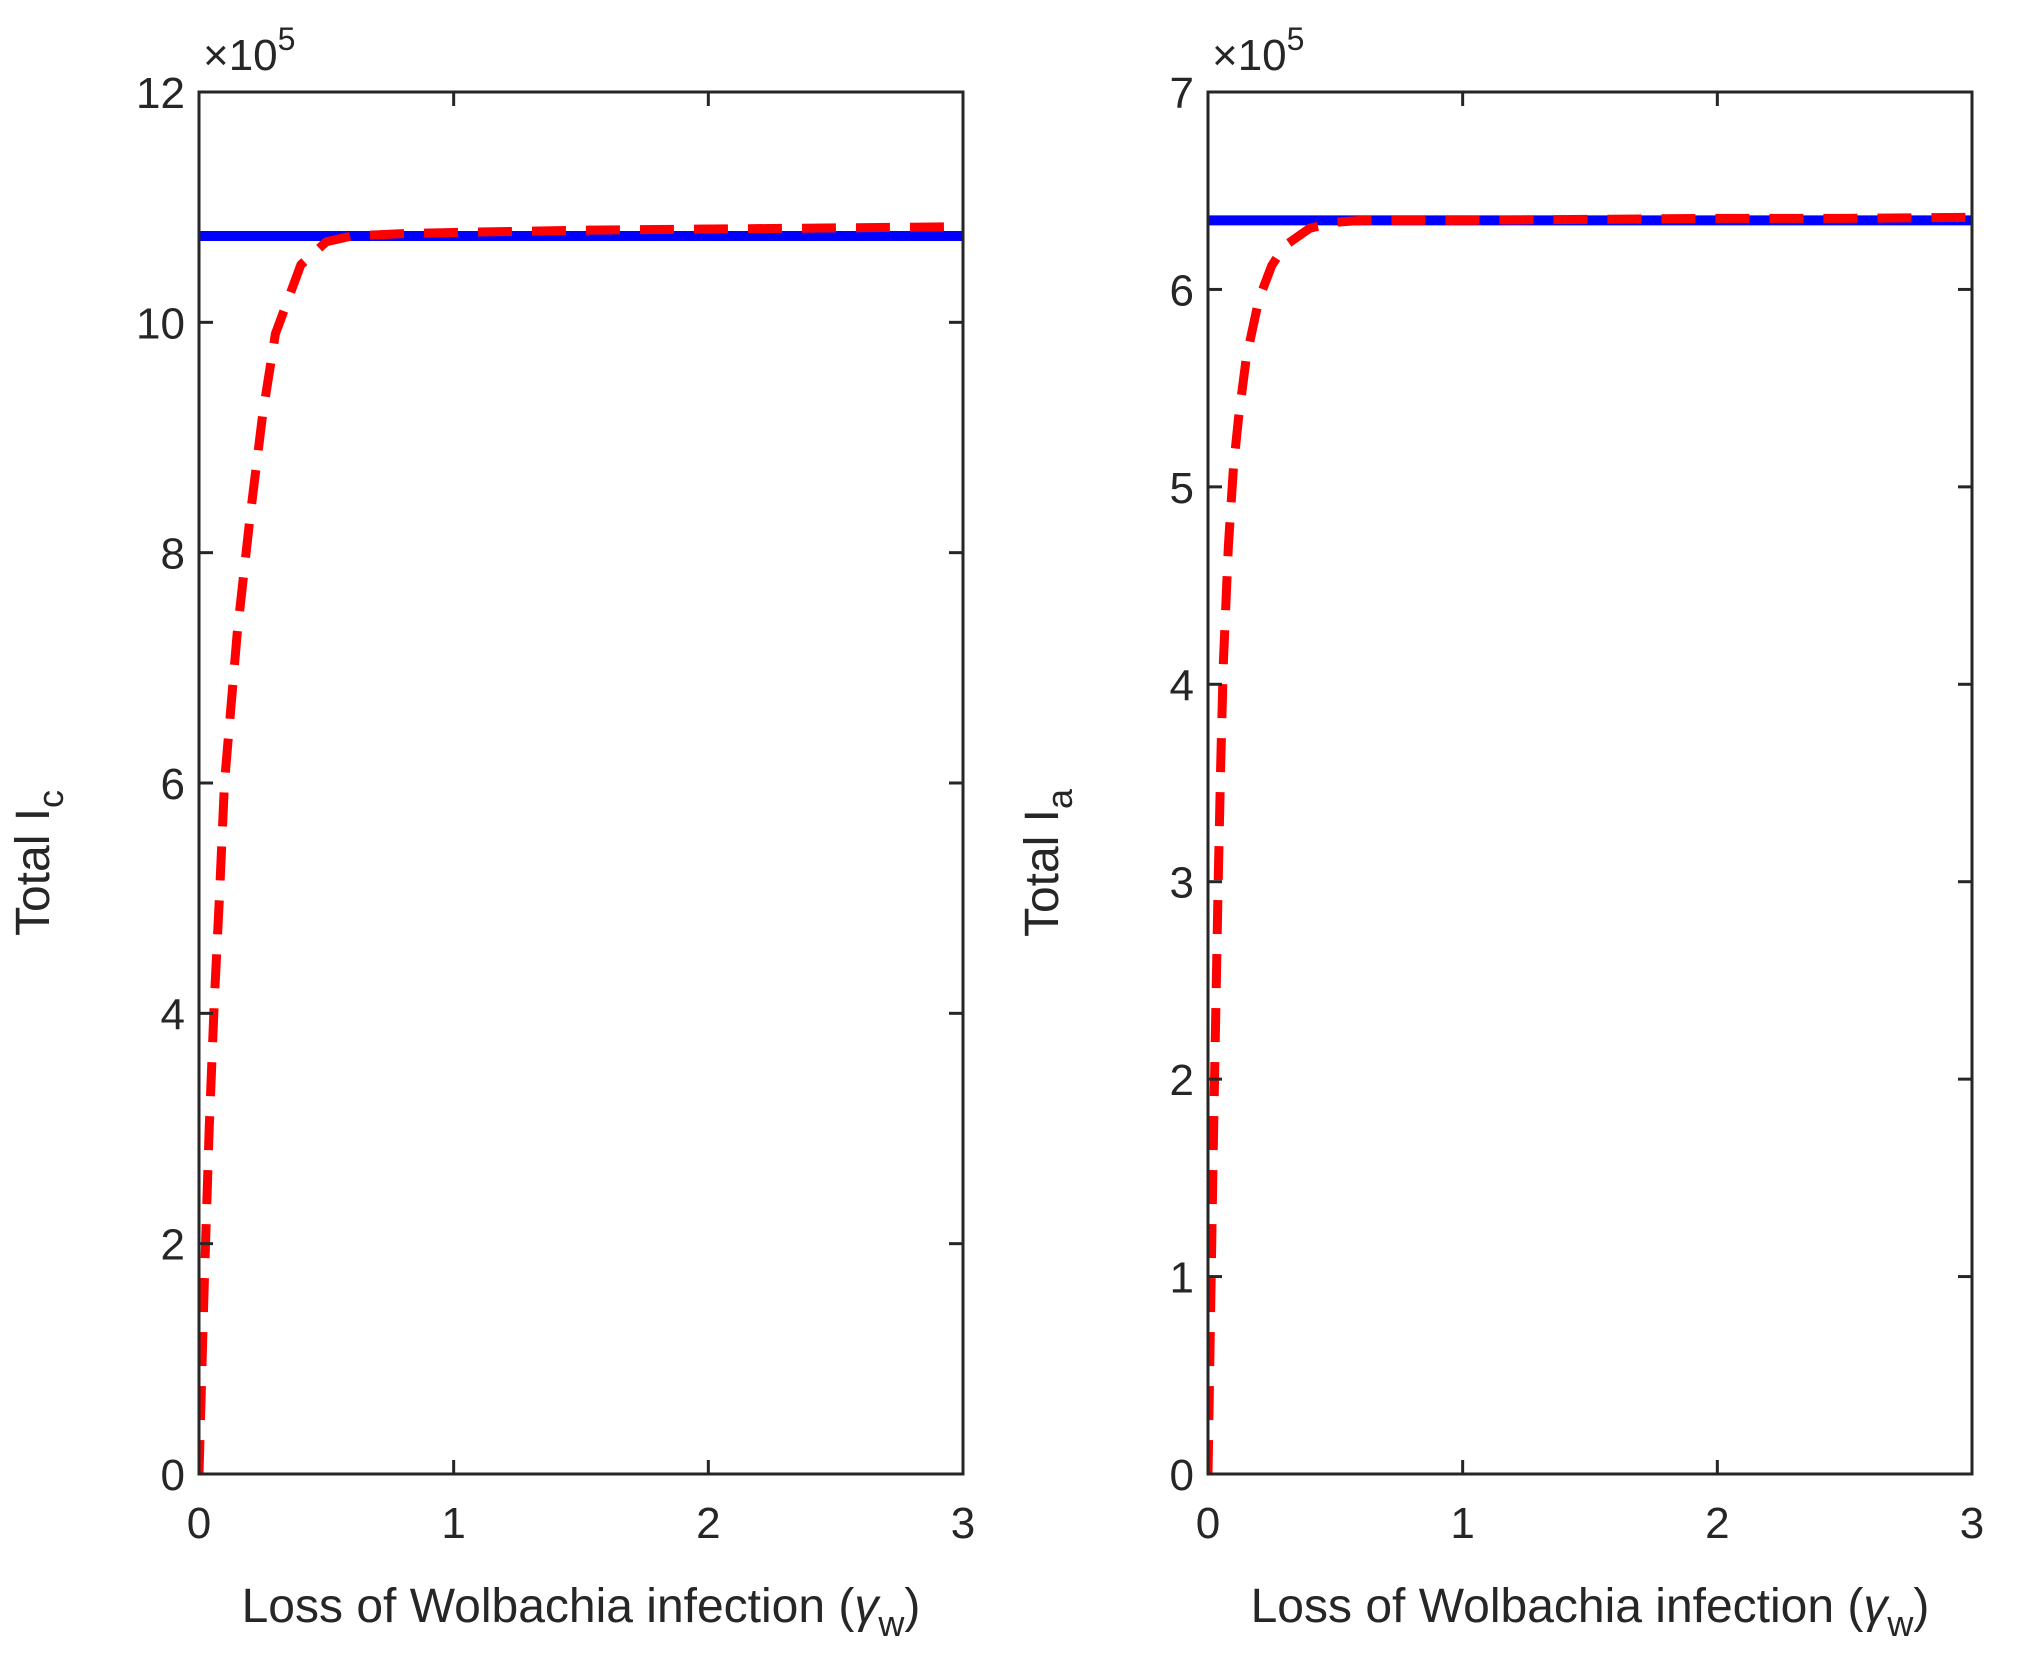  Describe the element at coordinates (1557, 1606) in the screenshot. I see `chart-right-xlabel-text: Loss of Wolbachia infection (` at that location.